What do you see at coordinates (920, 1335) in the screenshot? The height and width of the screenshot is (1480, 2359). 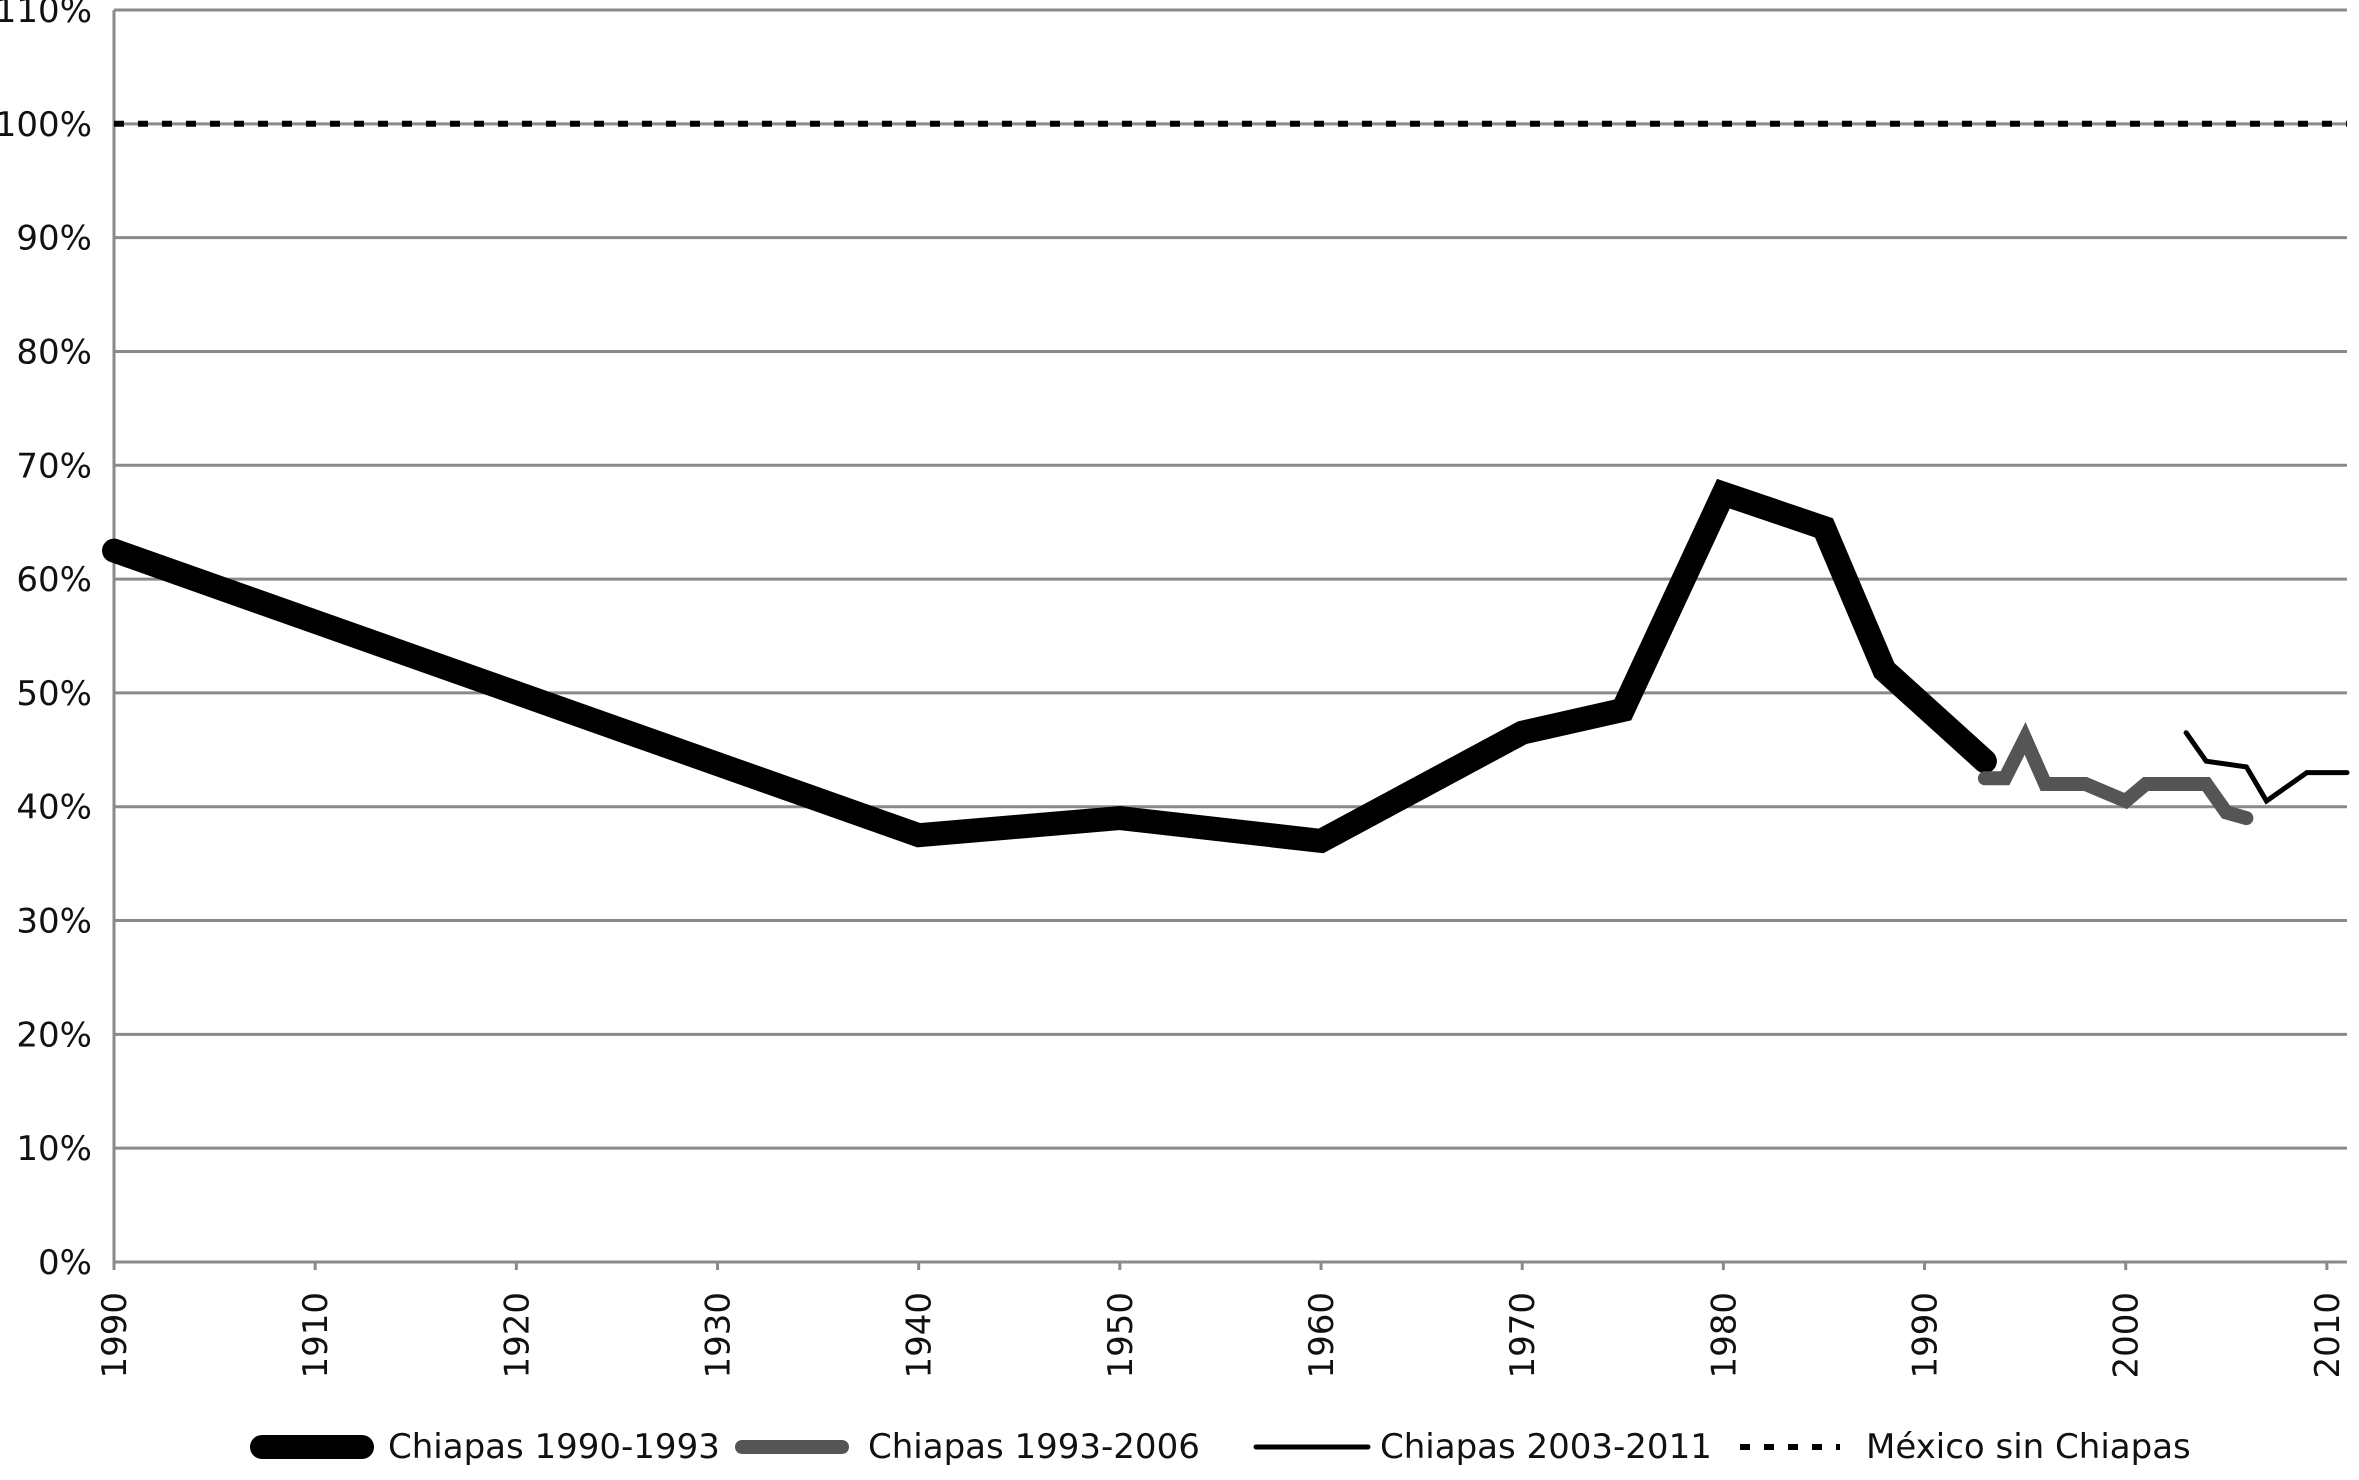 I see `x-tick-label: 1940` at bounding box center [920, 1335].